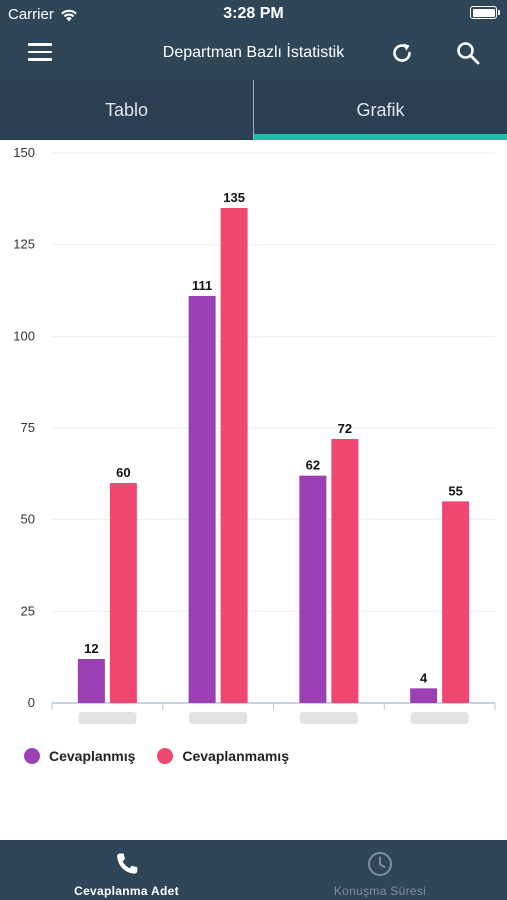 Image resolution: width=507 pixels, height=900 pixels. What do you see at coordinates (202, 285) in the screenshot?
I see `bar-value-label: 111` at bounding box center [202, 285].